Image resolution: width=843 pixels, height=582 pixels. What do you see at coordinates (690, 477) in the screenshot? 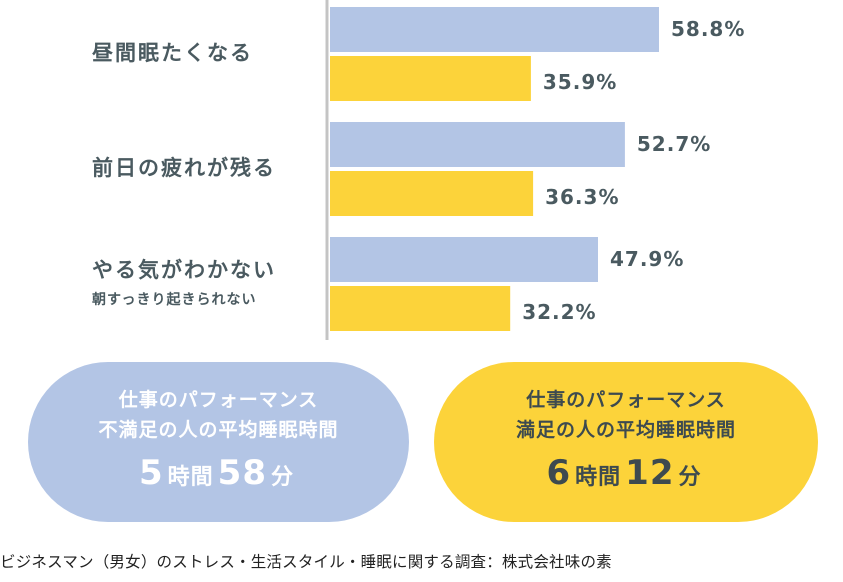
I see `satisfied-minutes-unit: 分` at bounding box center [690, 477].